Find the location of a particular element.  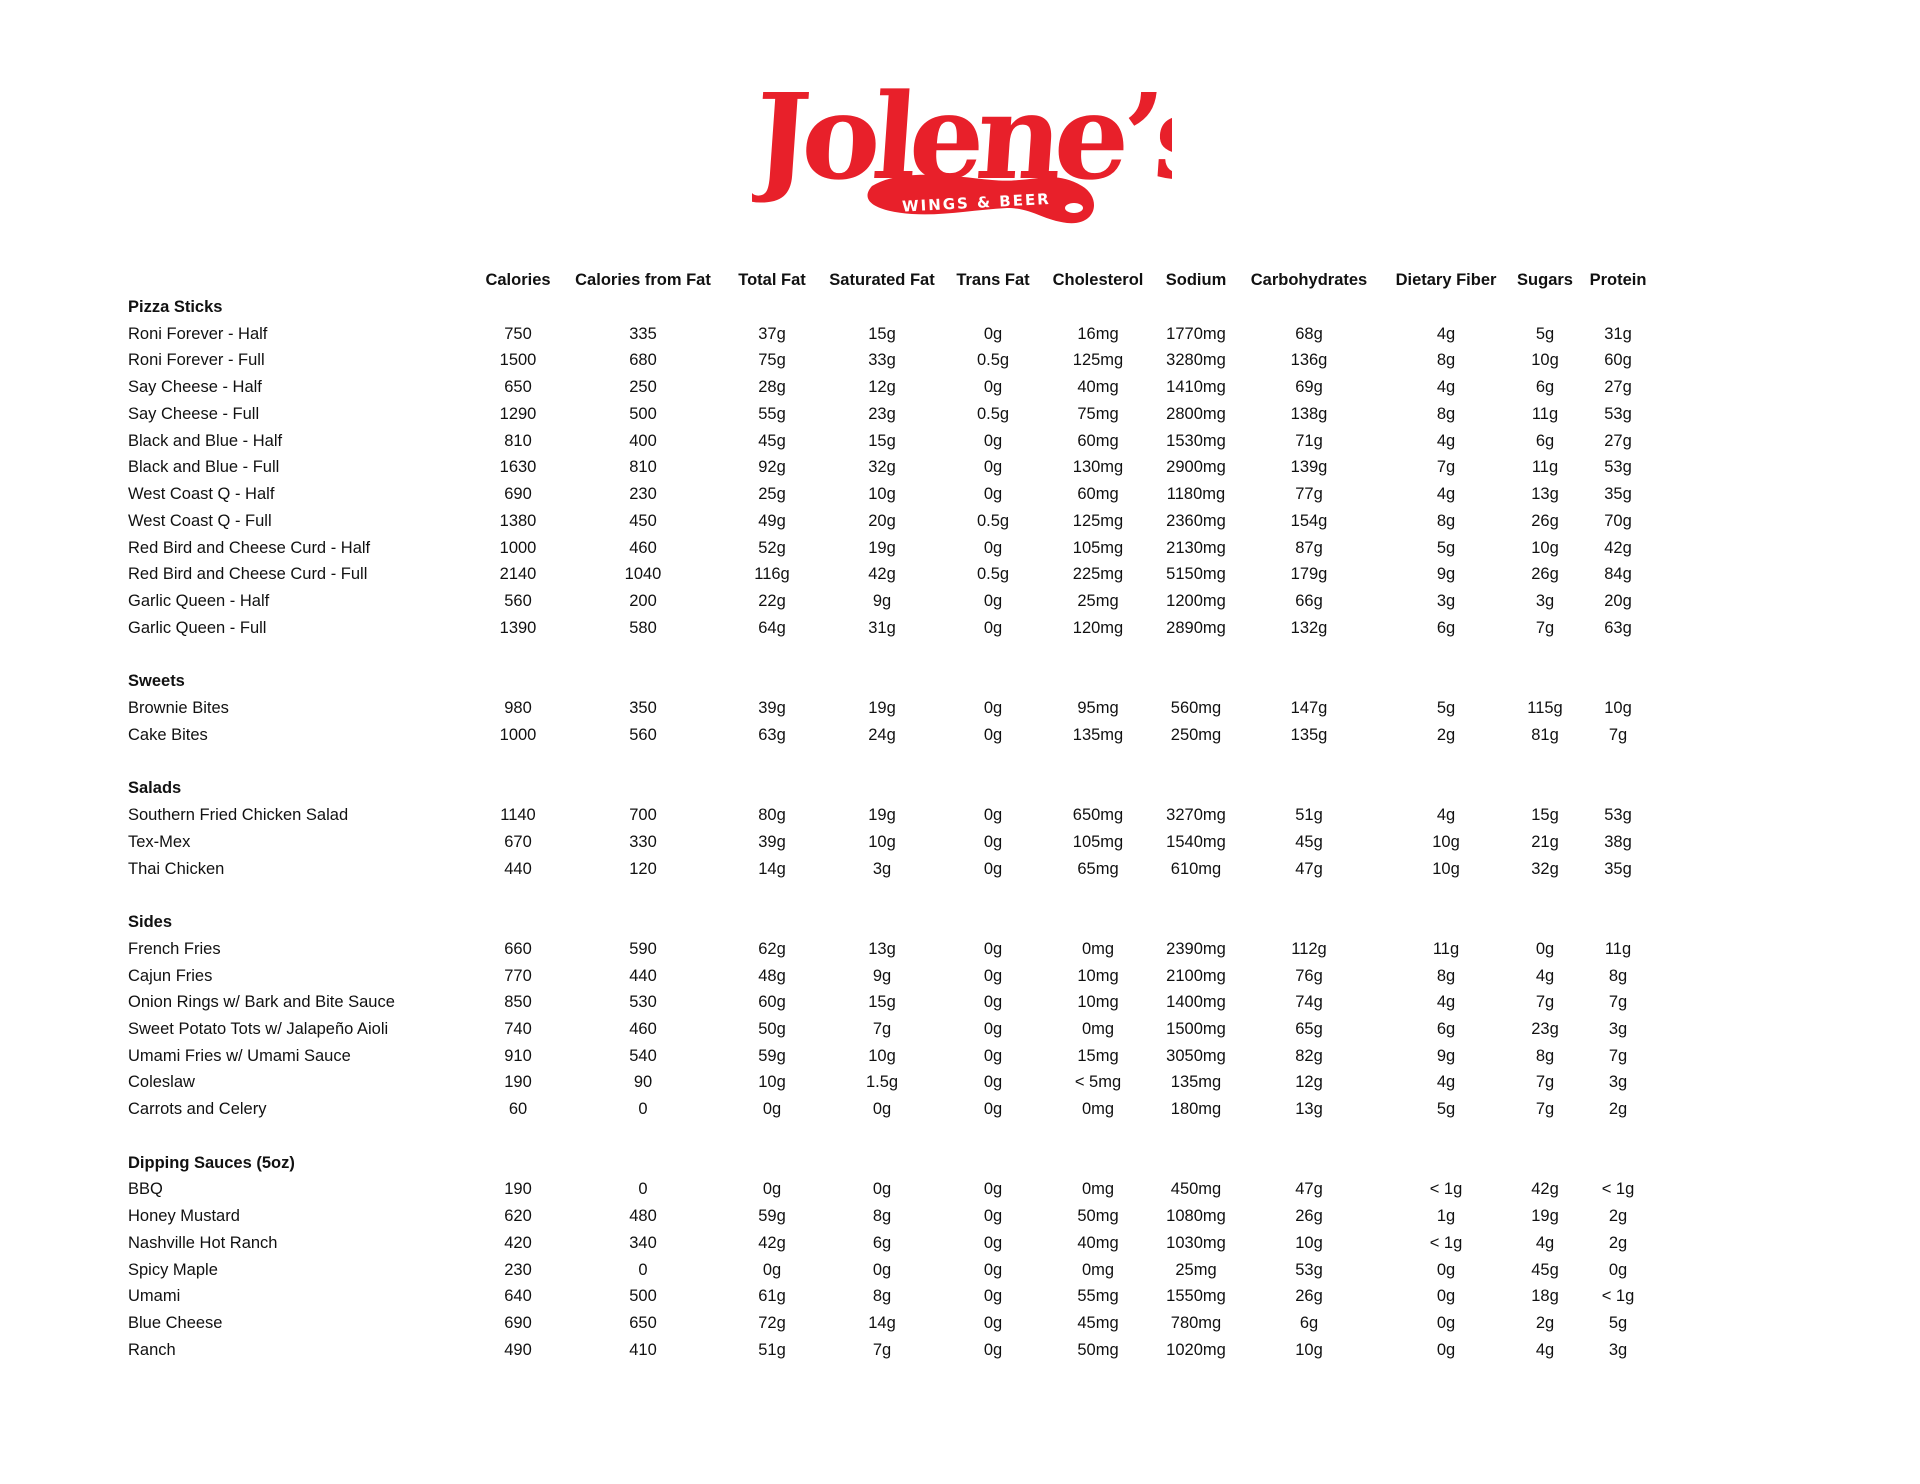

item-value: 5g is located at coordinates (1446, 1109).